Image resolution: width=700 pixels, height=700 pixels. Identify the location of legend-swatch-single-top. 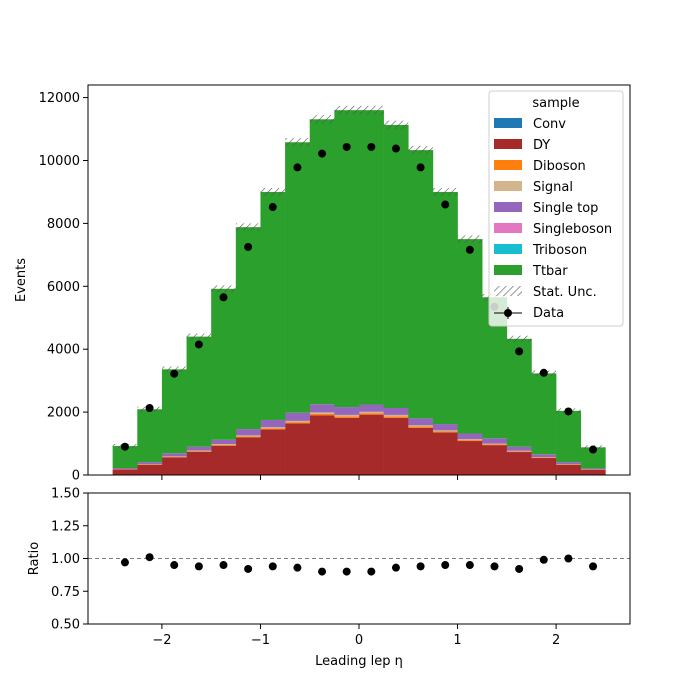
(508, 207).